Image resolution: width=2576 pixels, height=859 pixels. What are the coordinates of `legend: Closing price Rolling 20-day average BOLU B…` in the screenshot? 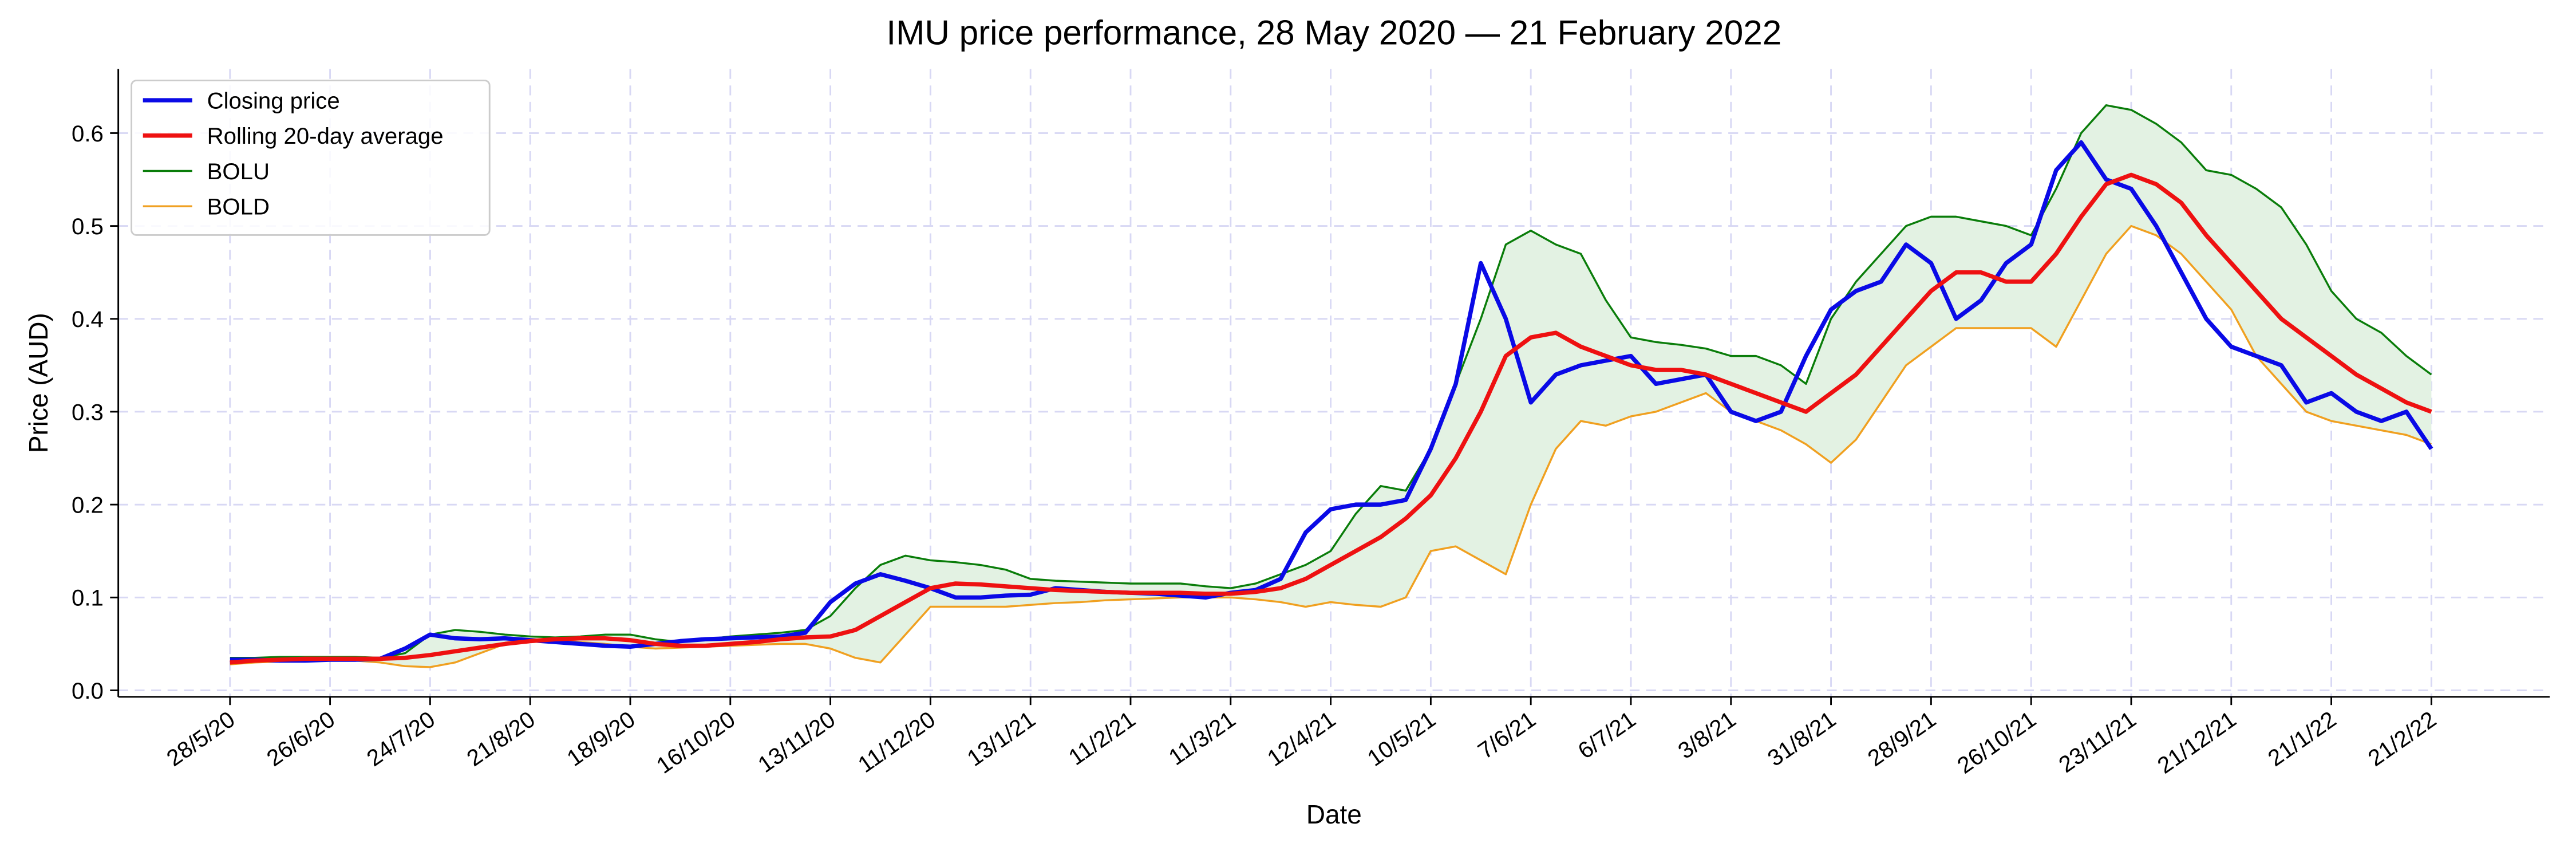 It's located at (311, 158).